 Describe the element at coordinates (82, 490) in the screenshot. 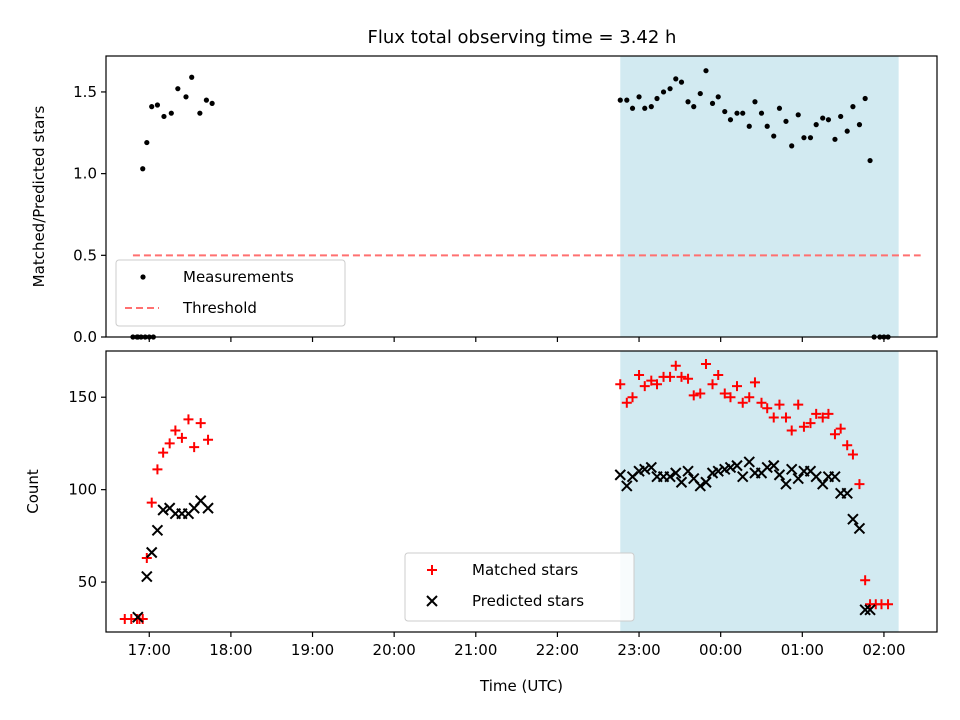

I see `y-tick-label: 100` at that location.